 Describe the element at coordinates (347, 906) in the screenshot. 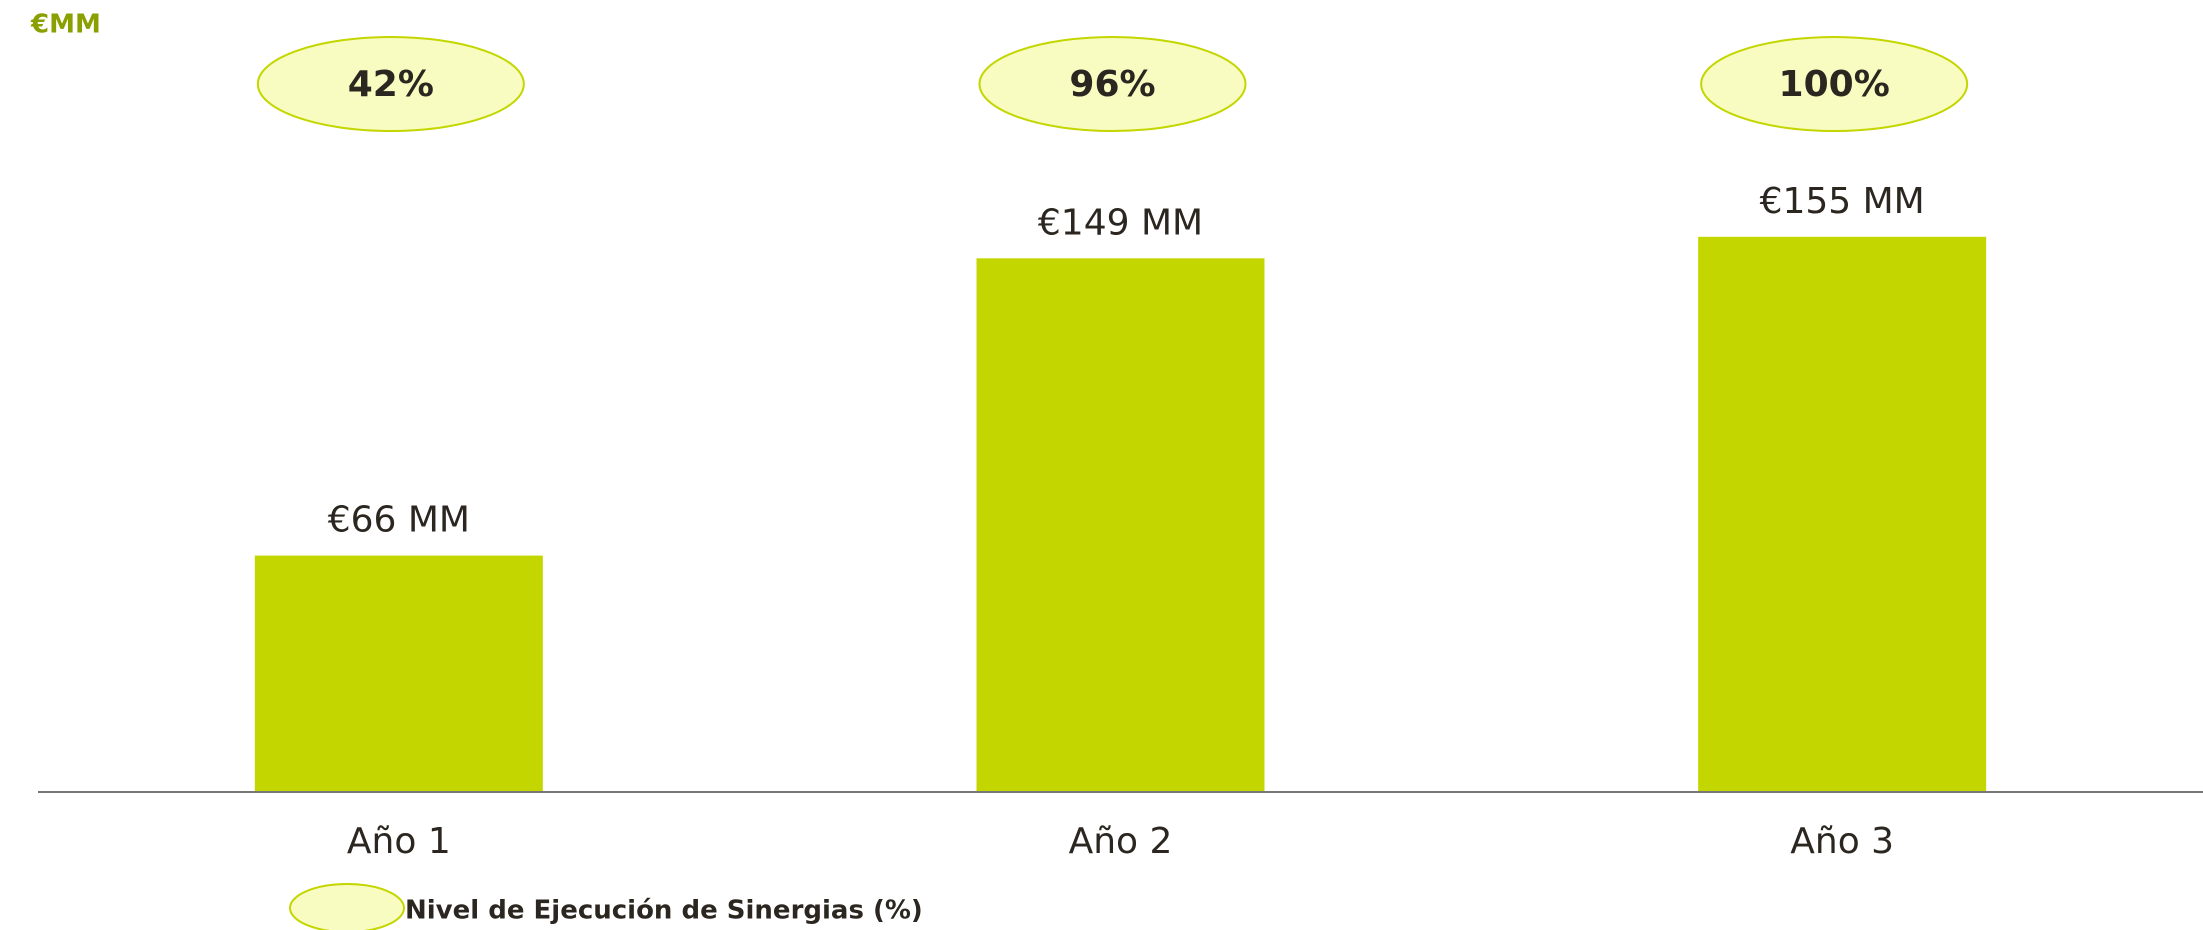

I see `legend-swatch` at that location.